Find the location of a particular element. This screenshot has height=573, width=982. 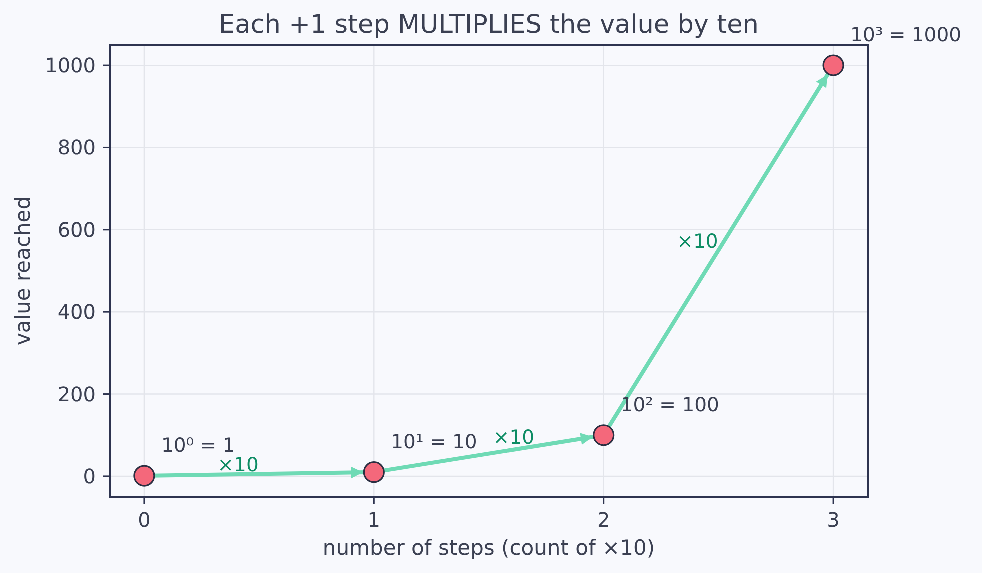

data-label: 10¹ = 10 is located at coordinates (434, 442).